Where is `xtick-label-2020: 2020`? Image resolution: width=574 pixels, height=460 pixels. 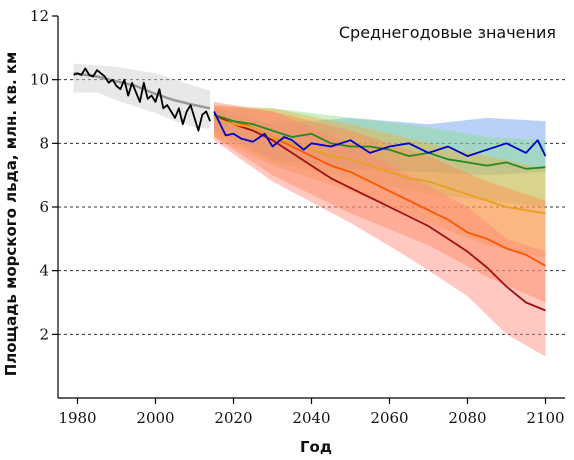
xtick-label-2020: 2020 is located at coordinates (233, 418).